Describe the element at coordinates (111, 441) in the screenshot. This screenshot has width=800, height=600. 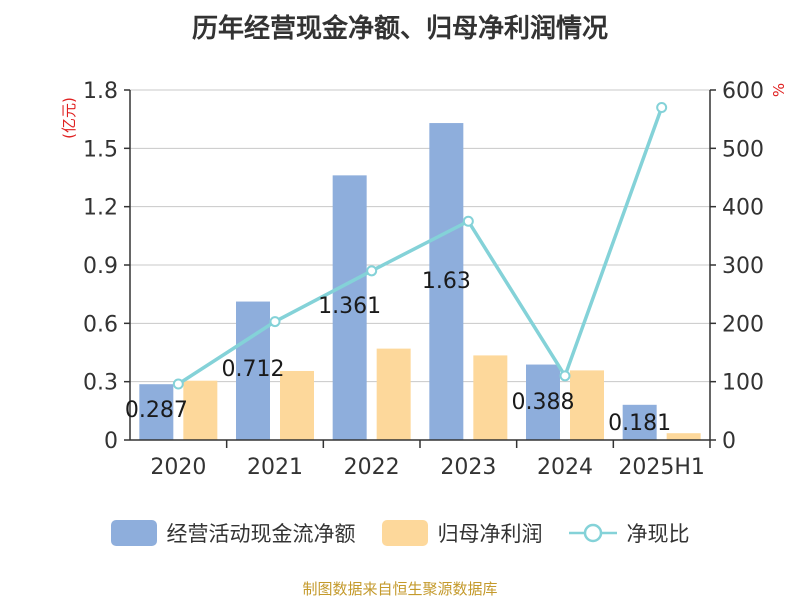
I see `left-tick-label: 0` at that location.